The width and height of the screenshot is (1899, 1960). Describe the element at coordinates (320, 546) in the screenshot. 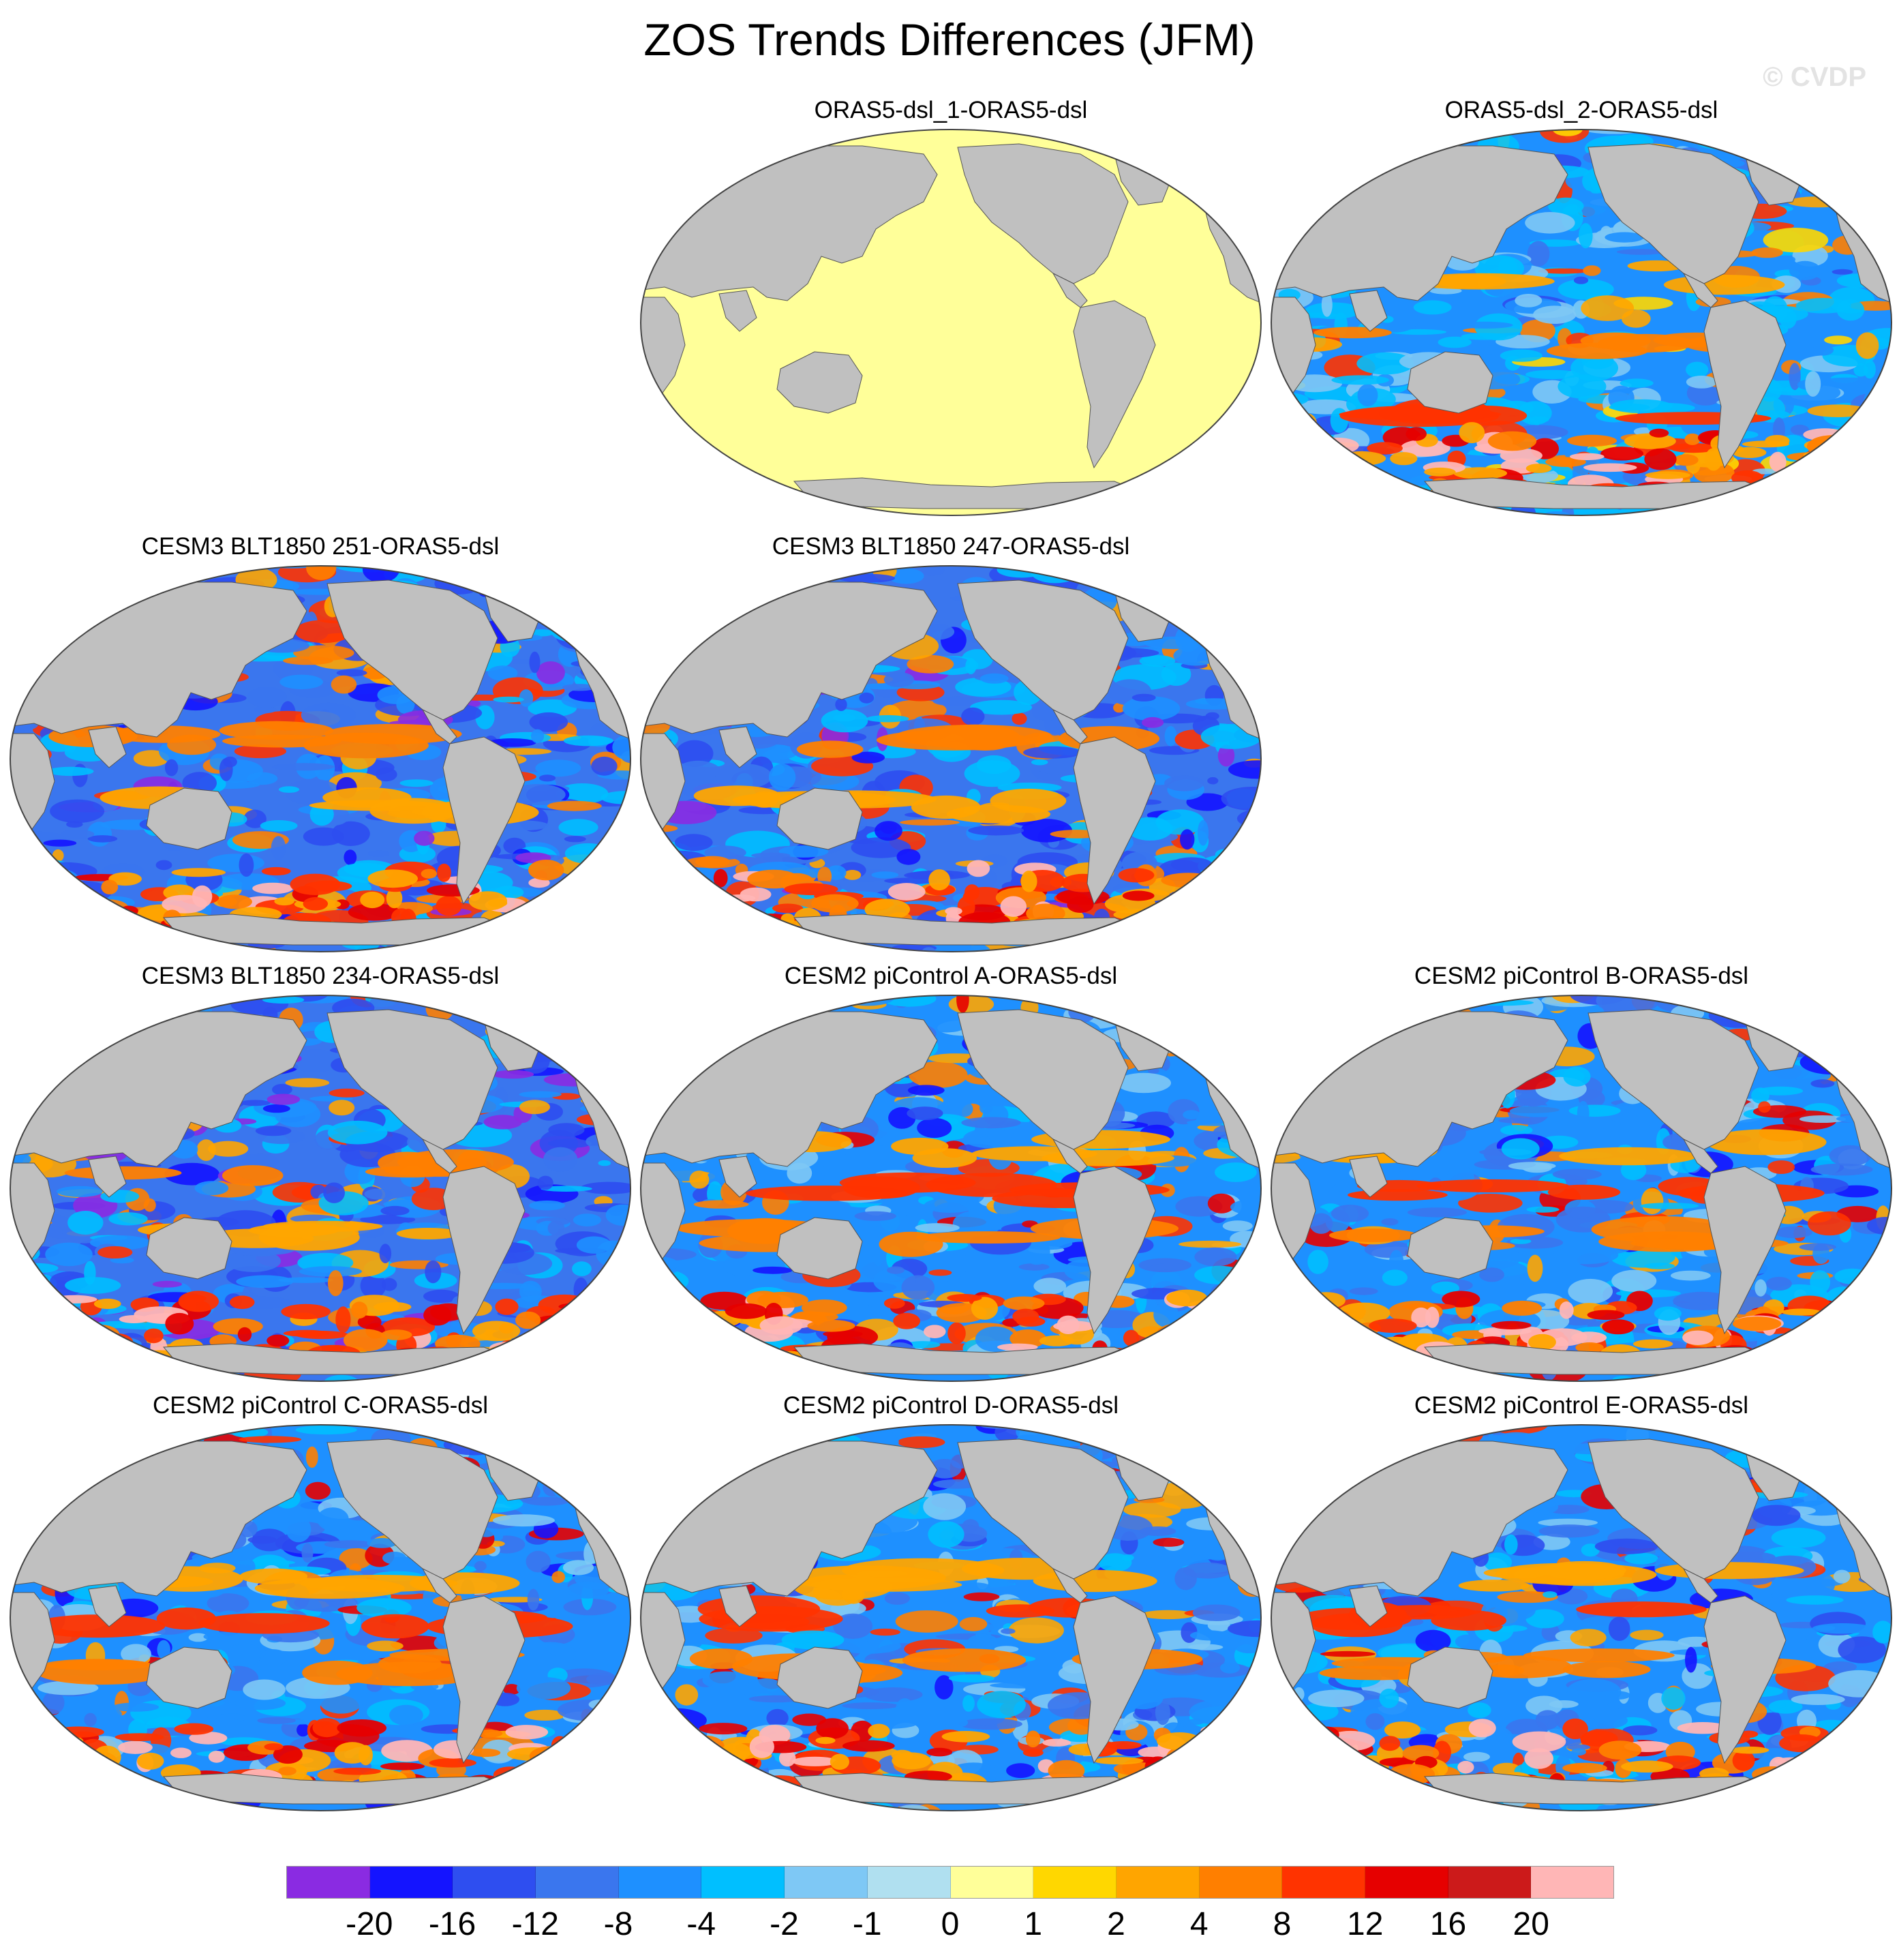

I see `panel-title: CESM3 BLT1850 251-ORAS5-dsl` at that location.